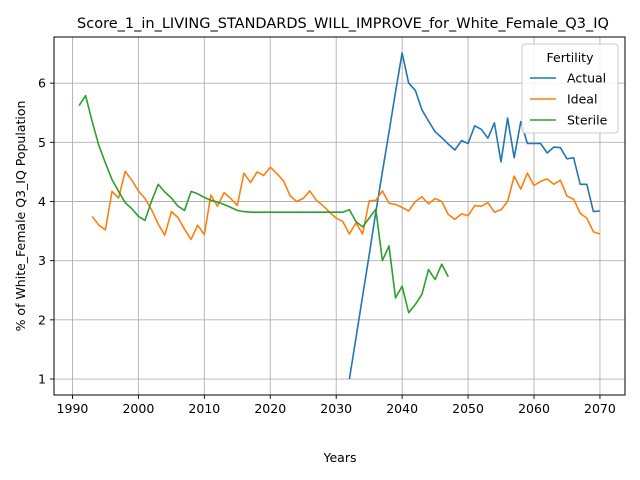  I want to click on series-line-ideal, so click(346, 203).